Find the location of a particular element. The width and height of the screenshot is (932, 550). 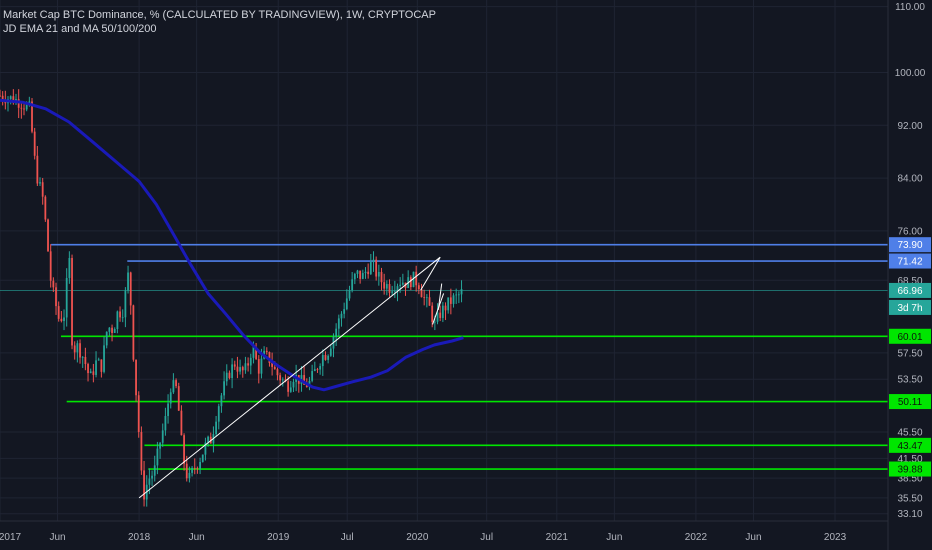

price-badge-label: 50.11 is located at coordinates (910, 402).